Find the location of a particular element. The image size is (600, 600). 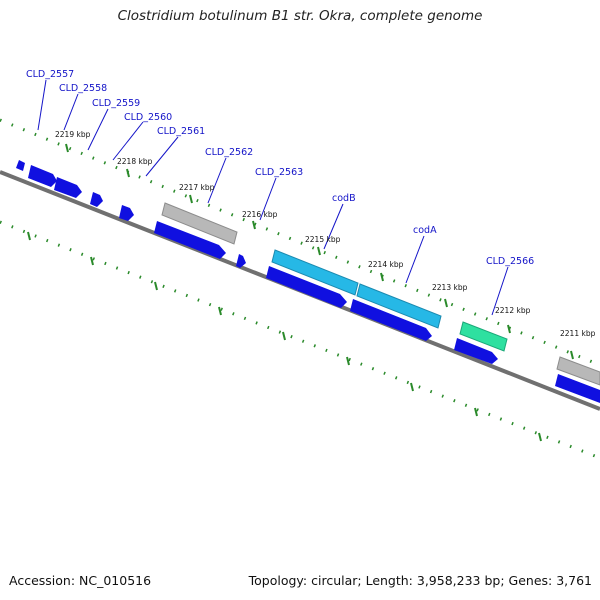

gene-feature-codB is located at coordinates (315, 272).